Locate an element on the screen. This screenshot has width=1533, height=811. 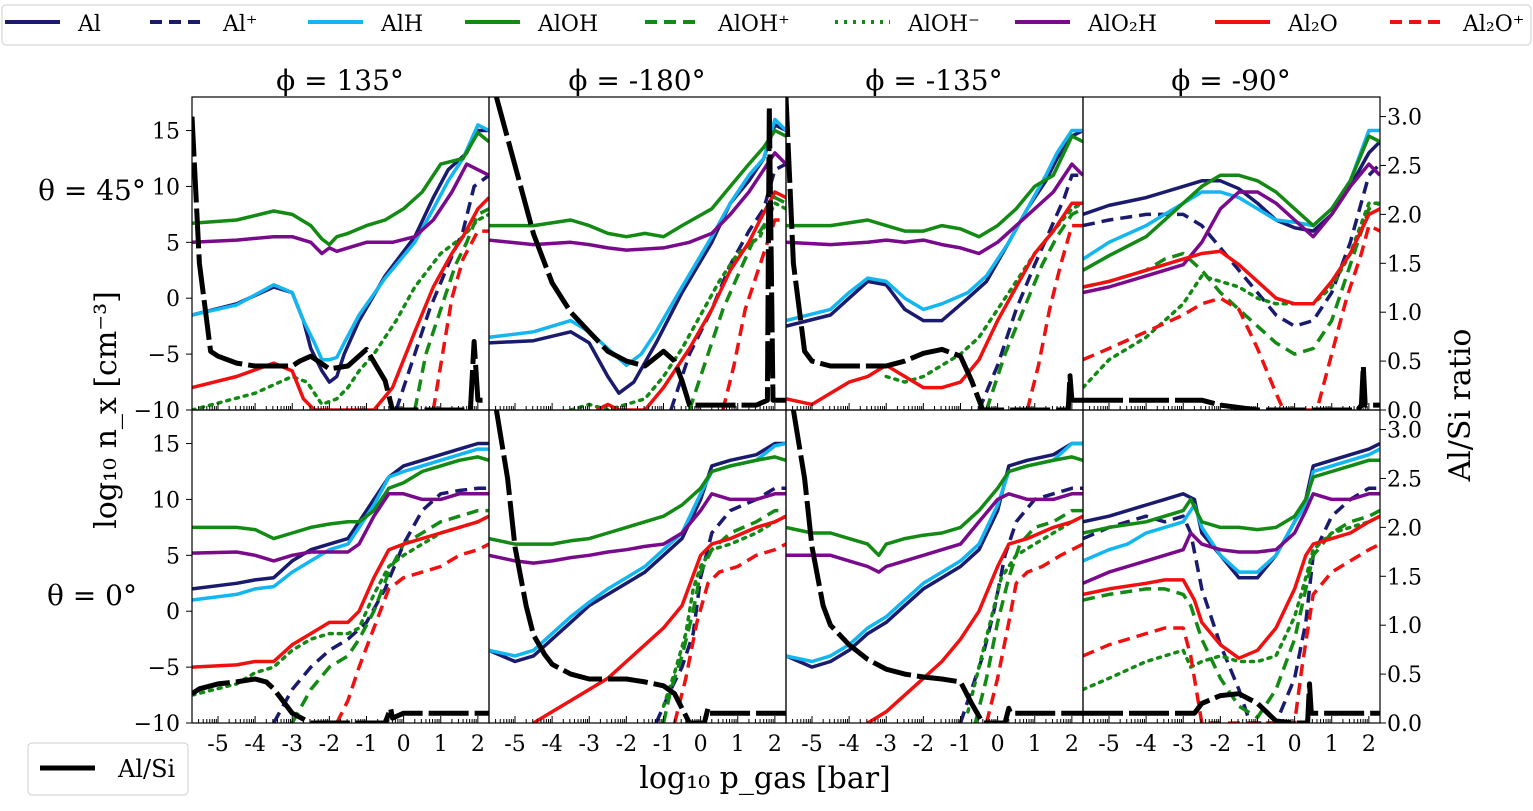
y-tick-label: 15 is located at coordinates (166, 445).